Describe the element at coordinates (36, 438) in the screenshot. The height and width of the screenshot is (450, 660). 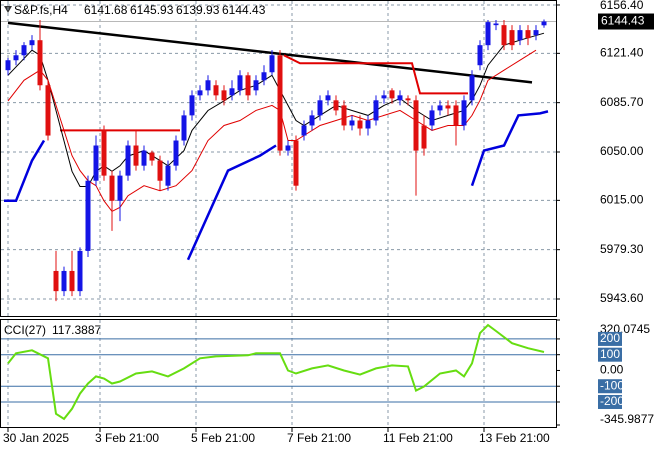
I see `x-tick-label: 30 Jan 2025` at that location.